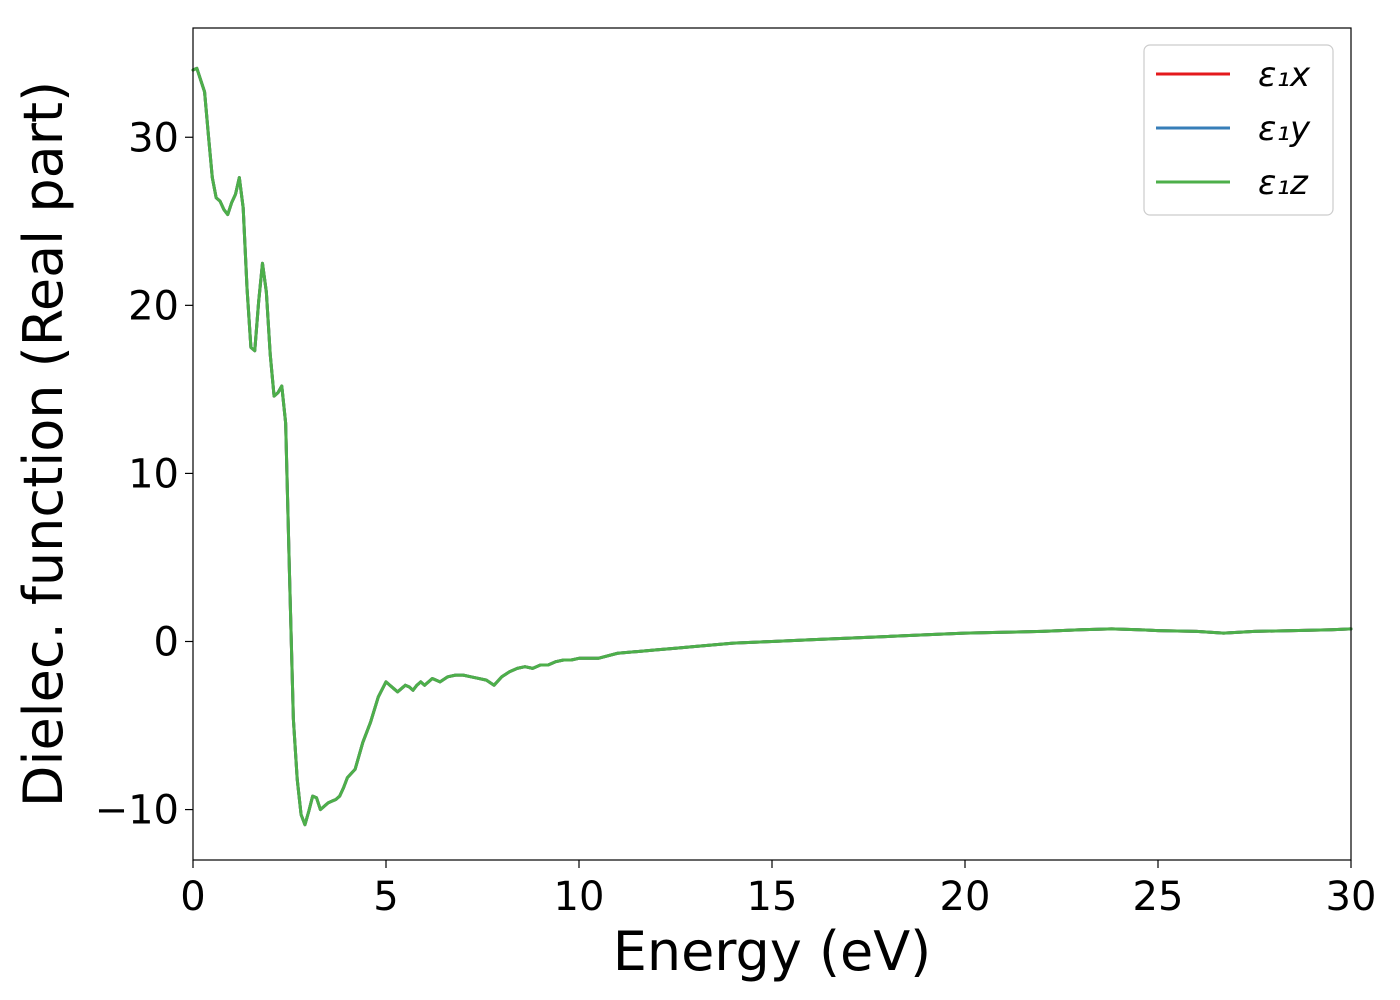 Image resolution: width=1400 pixels, height=1000 pixels. I want to click on y-axis-label: Dielec. function (Real part), so click(43, 444).